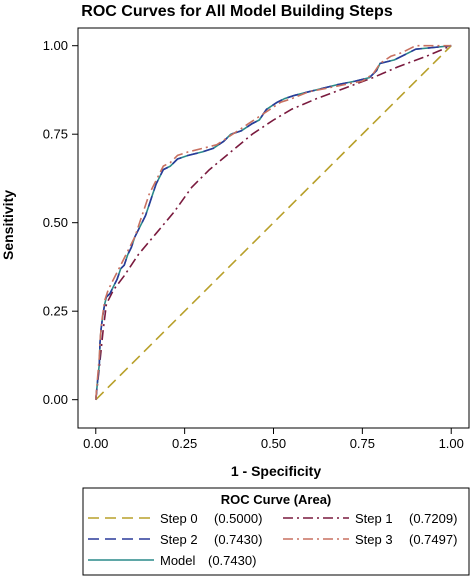 Image resolution: width=474 pixels, height=578 pixels. Describe the element at coordinates (178, 560) in the screenshot. I see `legend-series-name: Model` at that location.